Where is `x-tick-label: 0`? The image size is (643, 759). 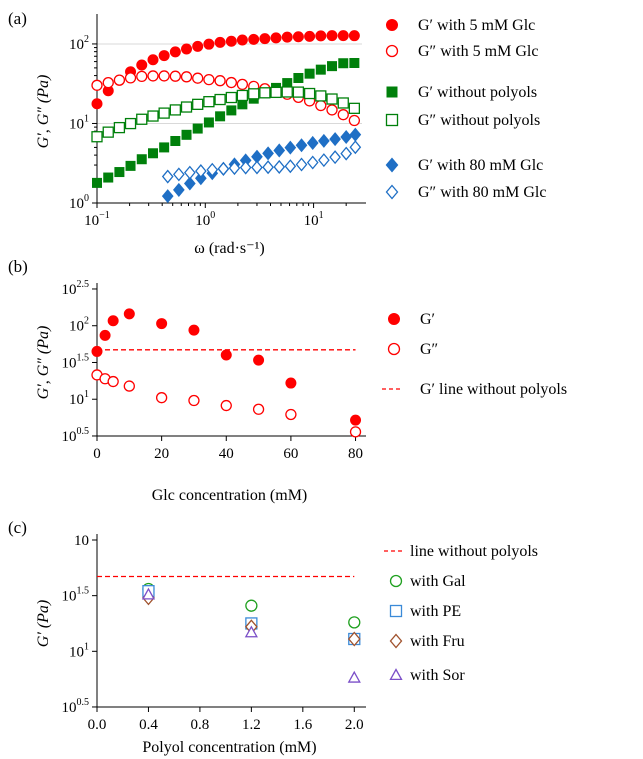
x-tick-label: 0 is located at coordinates (97, 454).